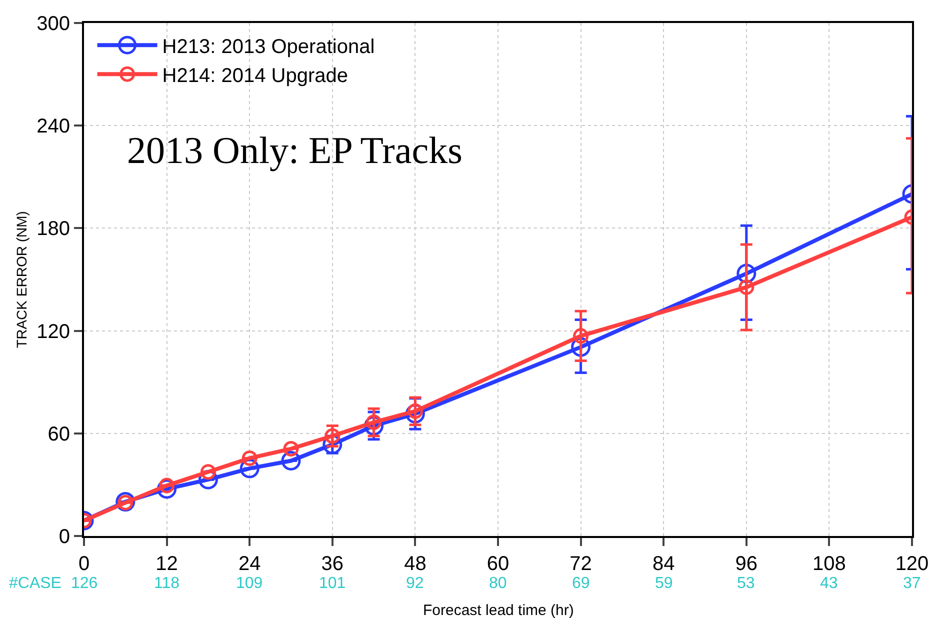 The width and height of the screenshot is (941, 618). What do you see at coordinates (912, 564) in the screenshot?
I see `x-tick-label: 120` at bounding box center [912, 564].